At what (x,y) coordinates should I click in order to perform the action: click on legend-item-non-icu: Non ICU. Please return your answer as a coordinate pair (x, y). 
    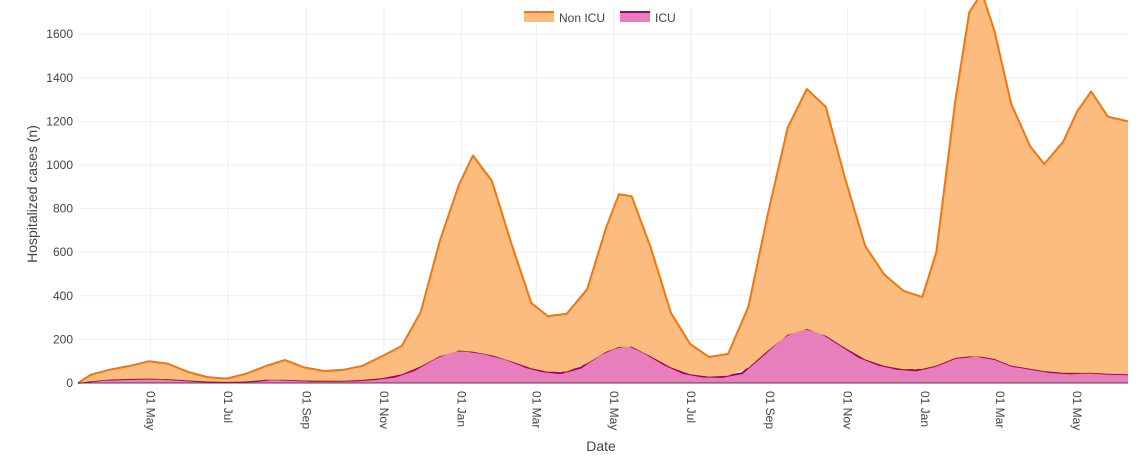
    Looking at the image, I should click on (564, 18).